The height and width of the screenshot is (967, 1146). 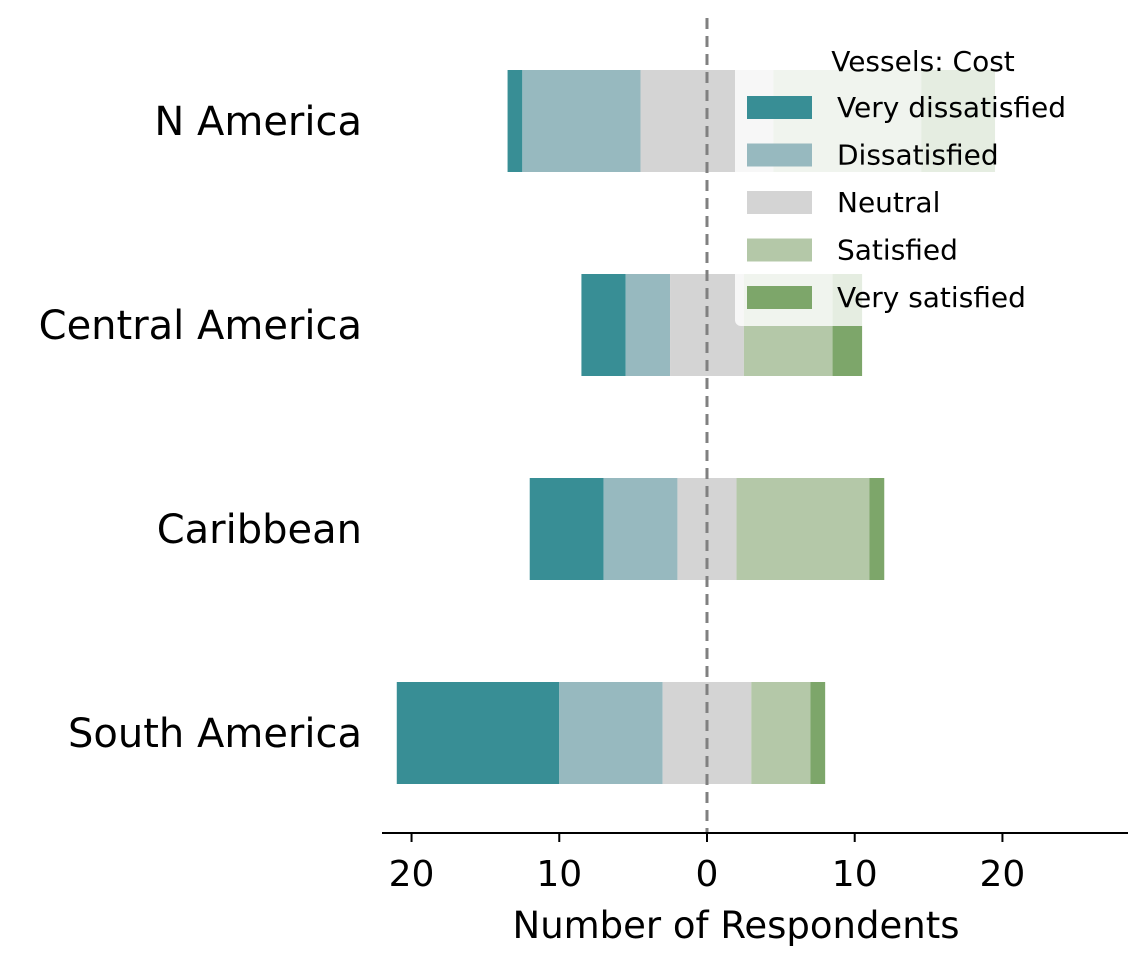 What do you see at coordinates (200, 326) in the screenshot?
I see `category-label: Central America` at bounding box center [200, 326].